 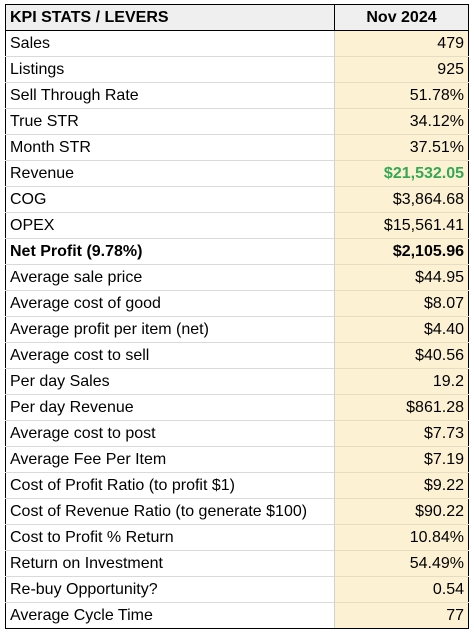 What do you see at coordinates (170, 407) in the screenshot?
I see `row-label: Per day Revenue` at bounding box center [170, 407].